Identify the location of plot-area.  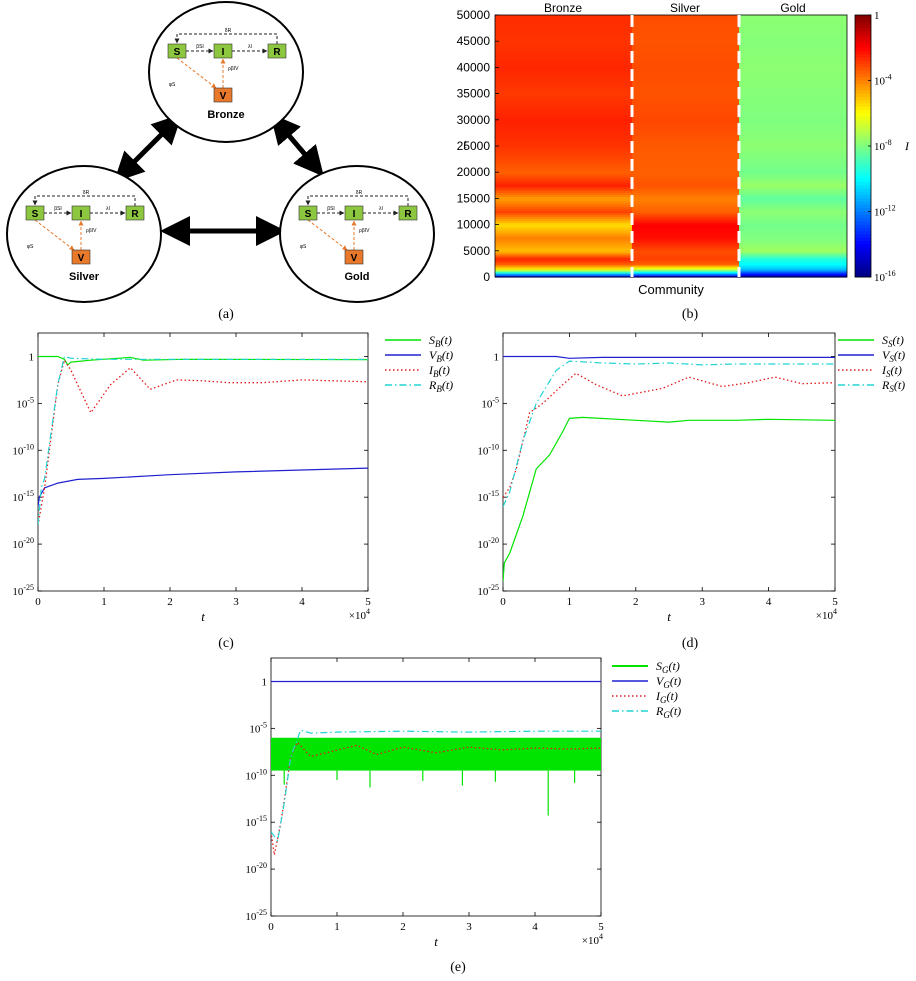
(436, 768).